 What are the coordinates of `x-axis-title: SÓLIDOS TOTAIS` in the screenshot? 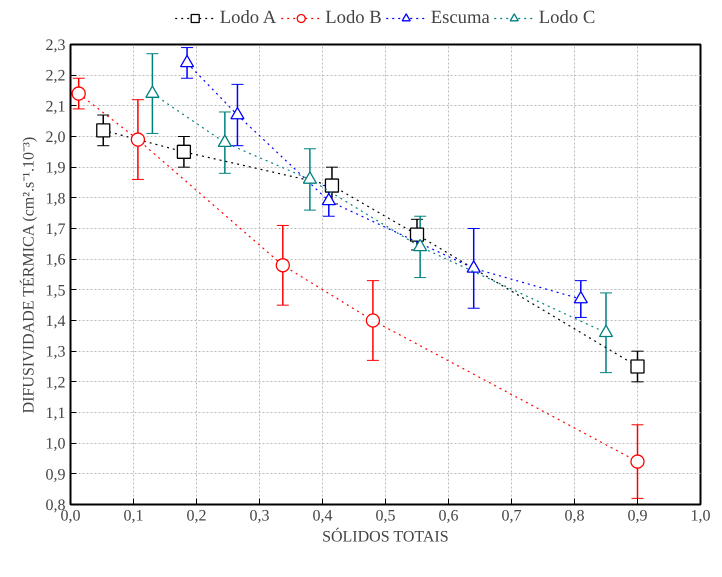 It's located at (385, 537).